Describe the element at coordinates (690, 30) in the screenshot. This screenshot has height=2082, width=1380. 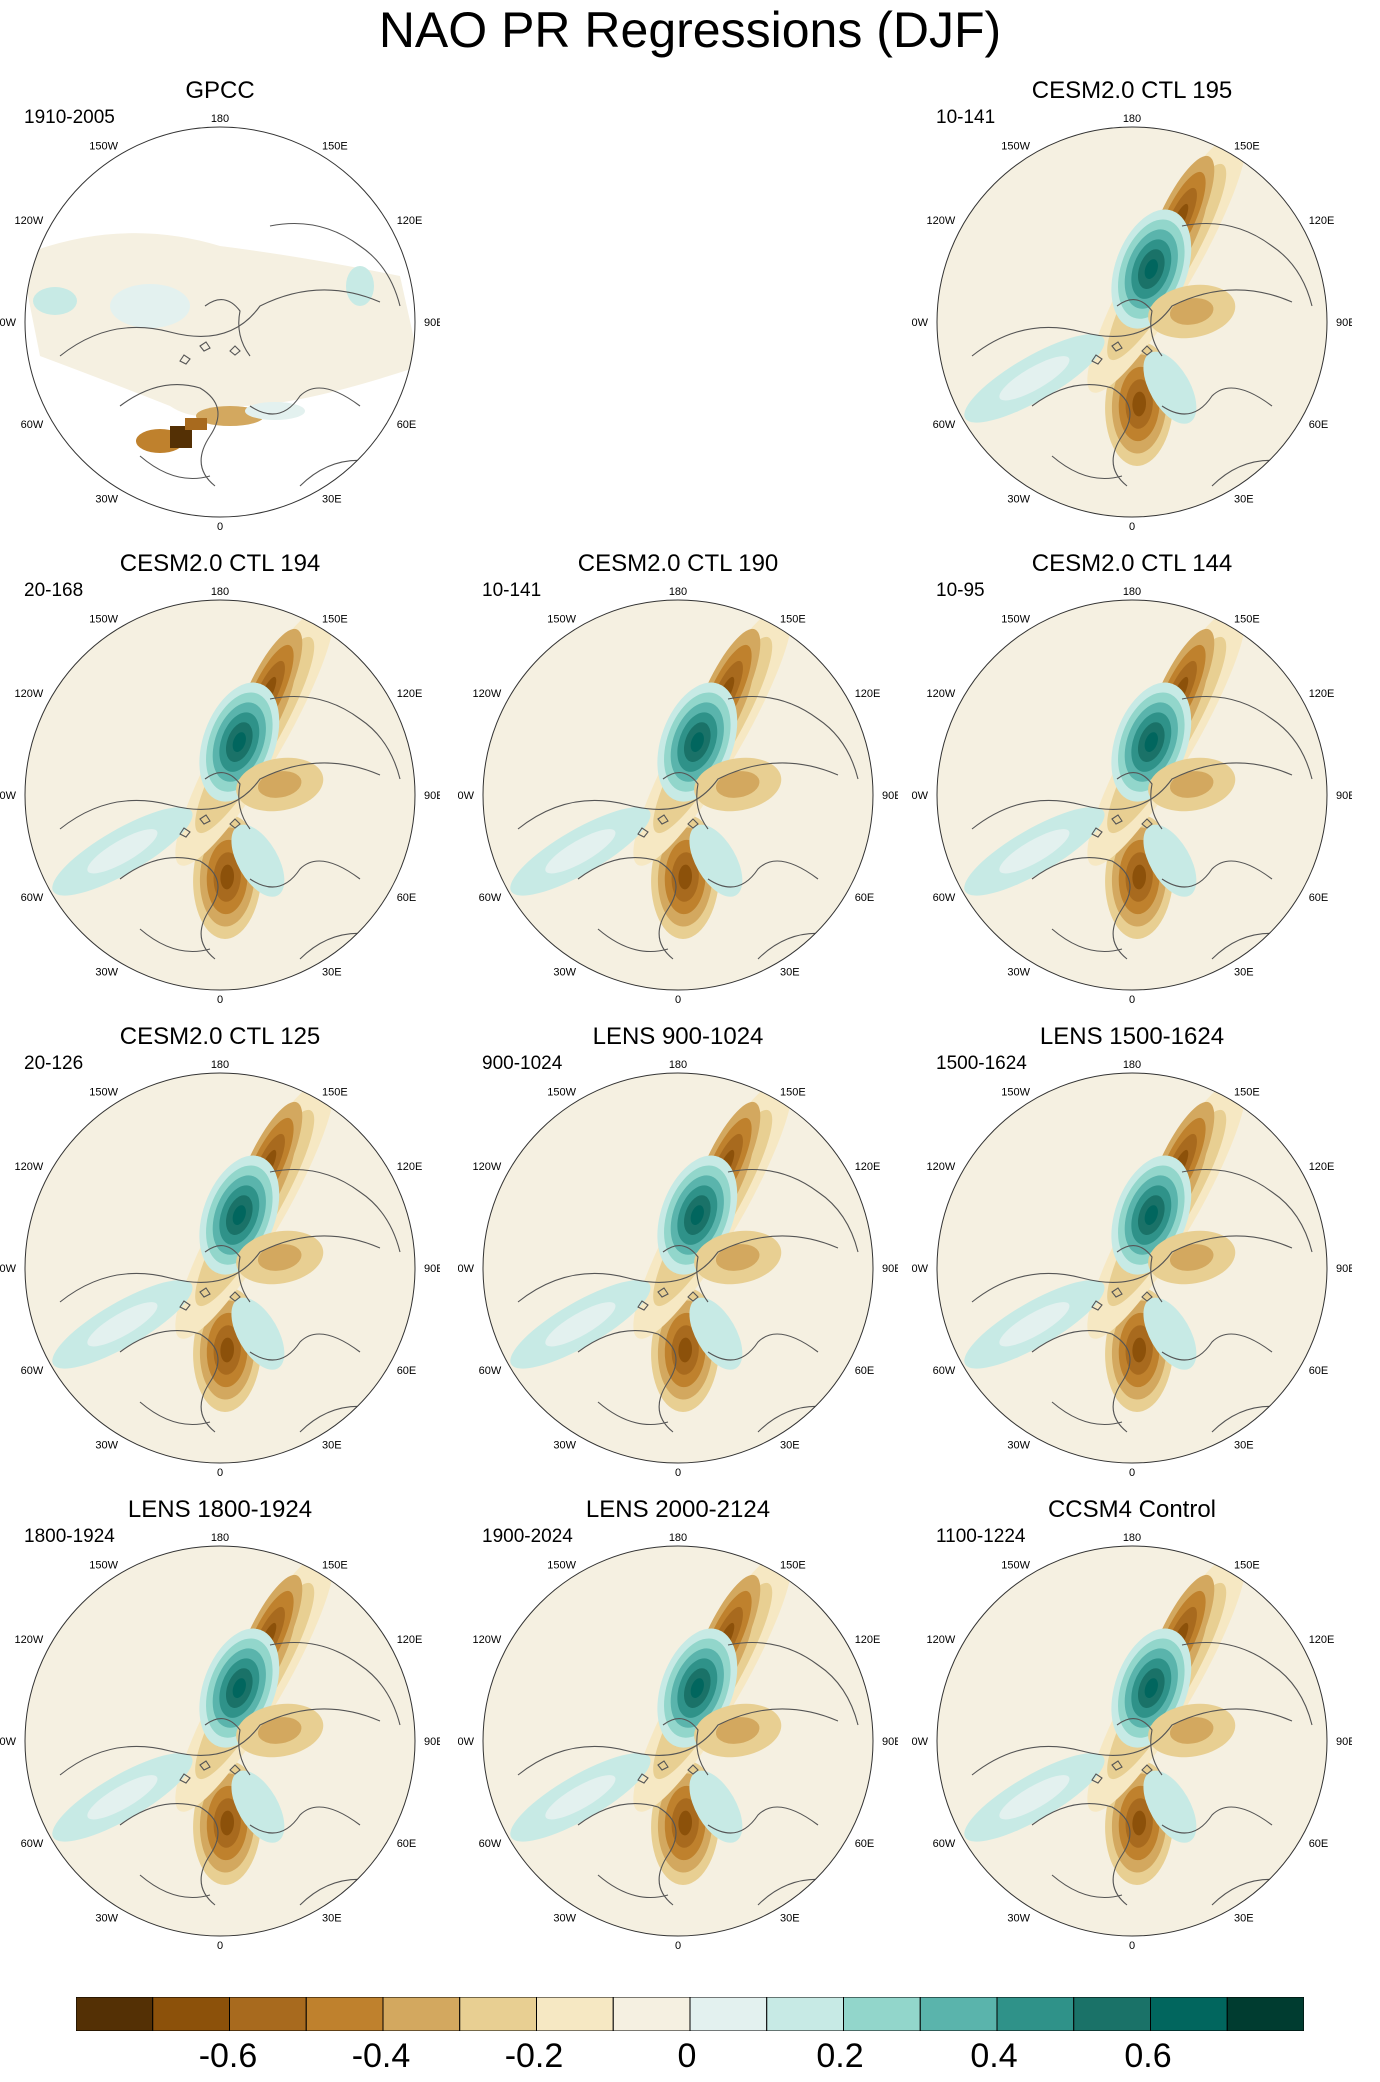
I see `figure-title: NAO PR Regressions (DJF)` at that location.